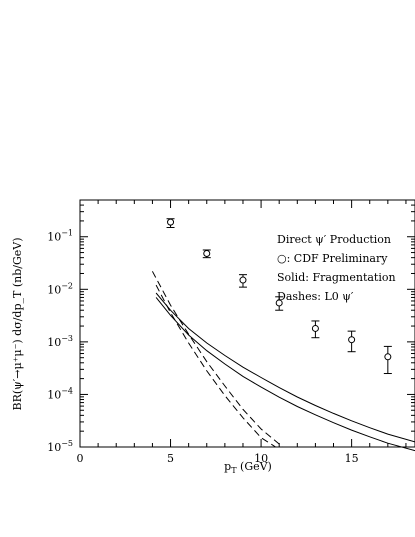 The height and width of the screenshot is (537, 415). What do you see at coordinates (261, 458) in the screenshot?
I see `x-tick-label: 10` at bounding box center [261, 458].